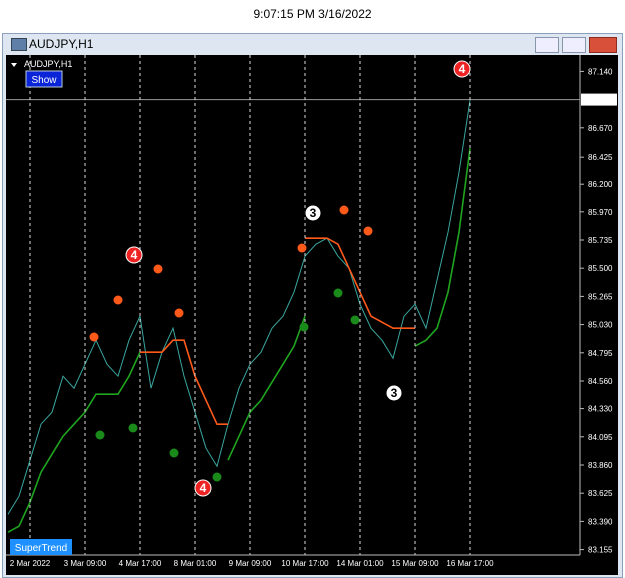 The height and width of the screenshot is (578, 625). What do you see at coordinates (48, 64) in the screenshot?
I see `chart-label: AUDJPY,H1` at bounding box center [48, 64].